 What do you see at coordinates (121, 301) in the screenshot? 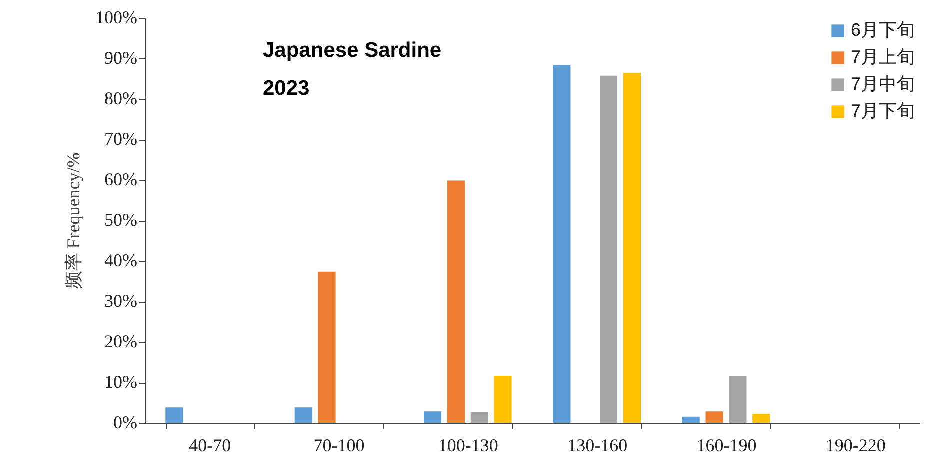
I see `y-tick-label: 30%` at bounding box center [121, 301].